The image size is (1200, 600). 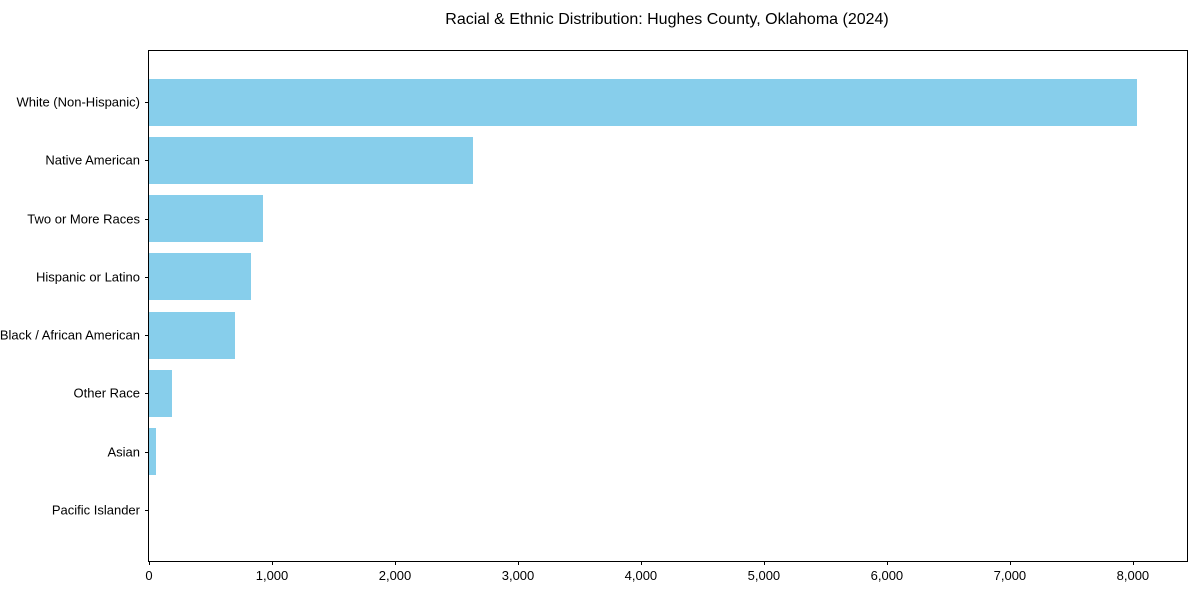 I want to click on x-tick-label: 2,000, so click(x=395, y=575).